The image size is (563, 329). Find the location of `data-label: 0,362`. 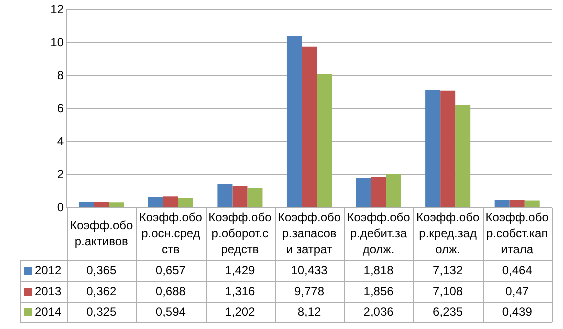

data-label: 0,362 is located at coordinates (101, 291).